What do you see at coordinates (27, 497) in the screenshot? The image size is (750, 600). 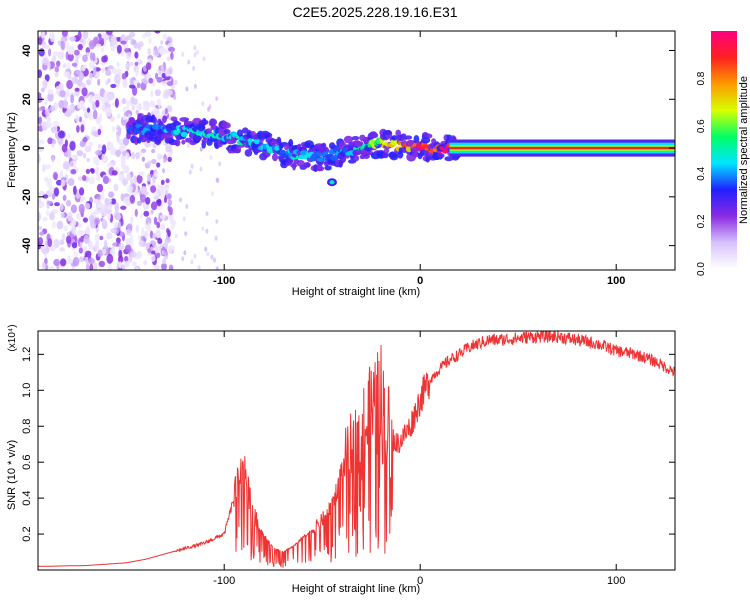 I see `snr-ytick-label: 0.4` at bounding box center [27, 497].